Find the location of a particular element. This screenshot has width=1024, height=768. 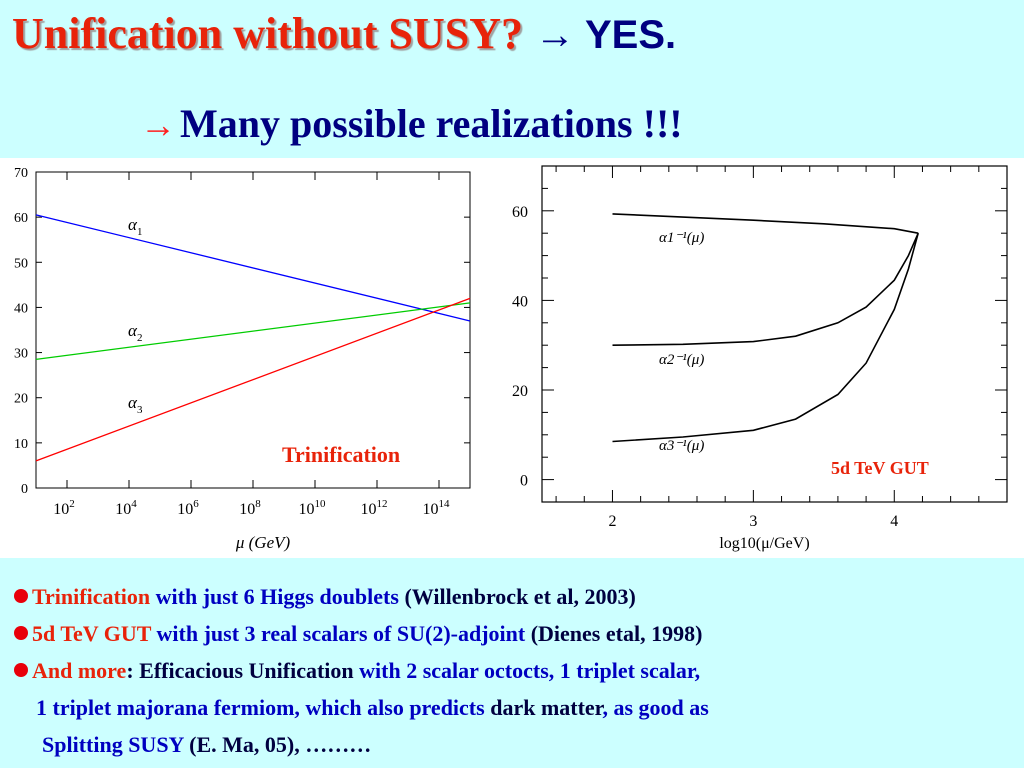

bullet-text: , as good as is located at coordinates (655, 707).